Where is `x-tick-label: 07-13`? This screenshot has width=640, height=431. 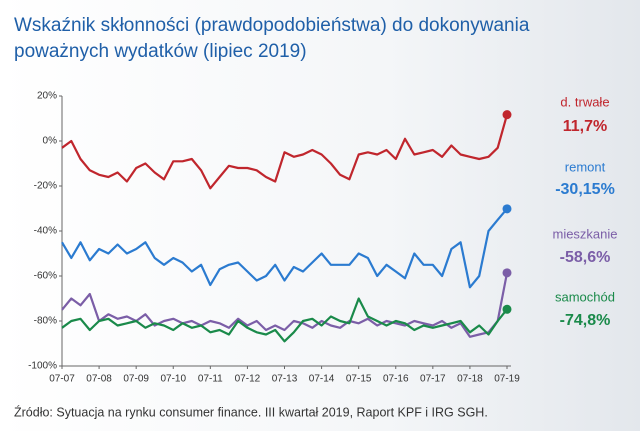 x-tick-label: 07-13 is located at coordinates (285, 379).